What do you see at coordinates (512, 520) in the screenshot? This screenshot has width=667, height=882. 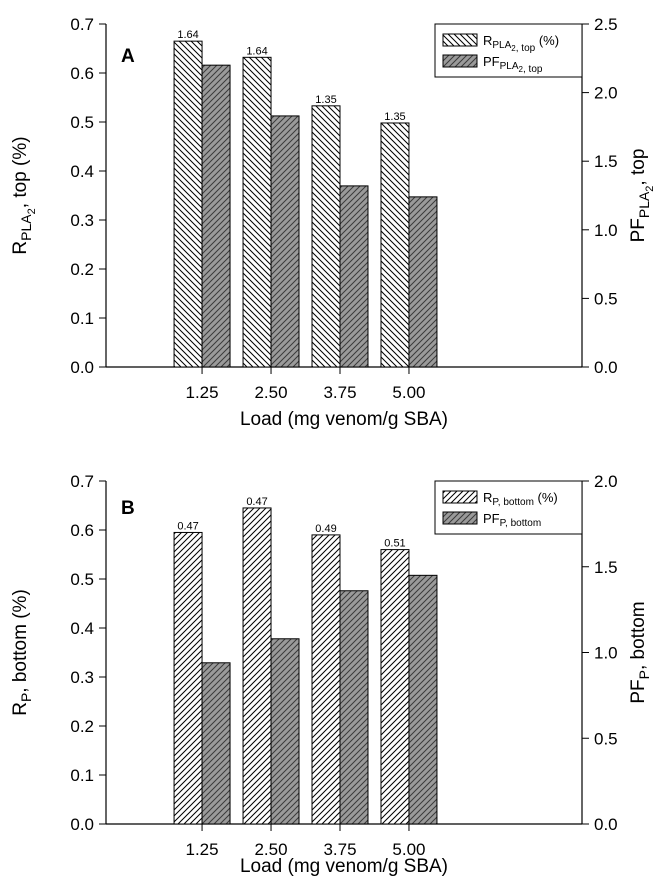 I see `legend-label: PFP, bottom` at bounding box center [512, 520].